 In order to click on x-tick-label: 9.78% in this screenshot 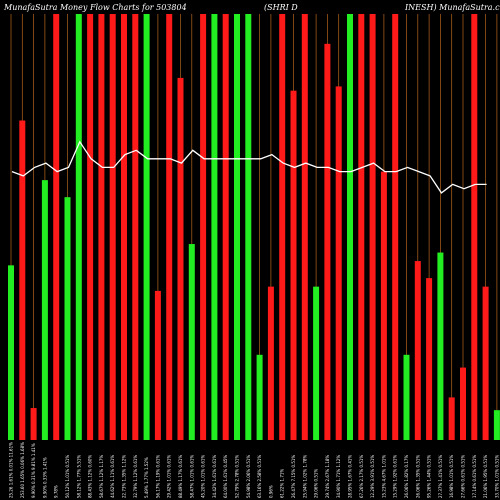, I will do `click(56, 491)`.